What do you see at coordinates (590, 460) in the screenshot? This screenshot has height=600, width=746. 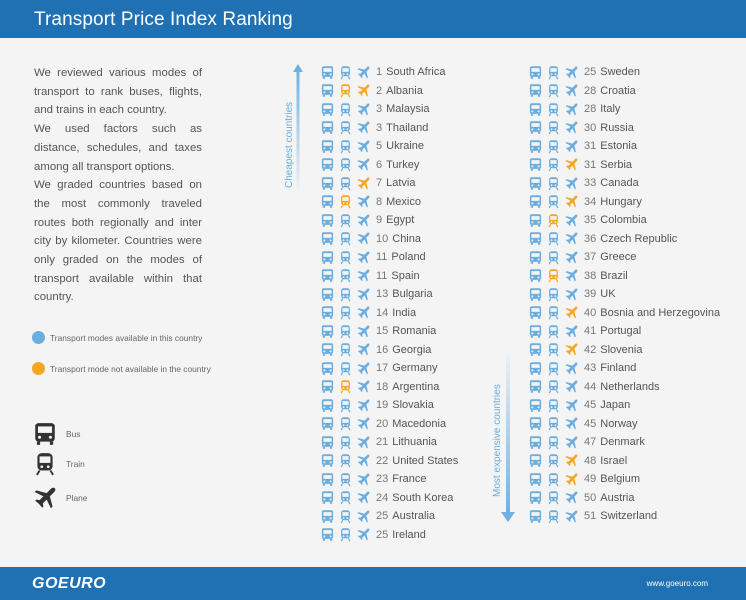 I see `rank-number: 48` at bounding box center [590, 460].